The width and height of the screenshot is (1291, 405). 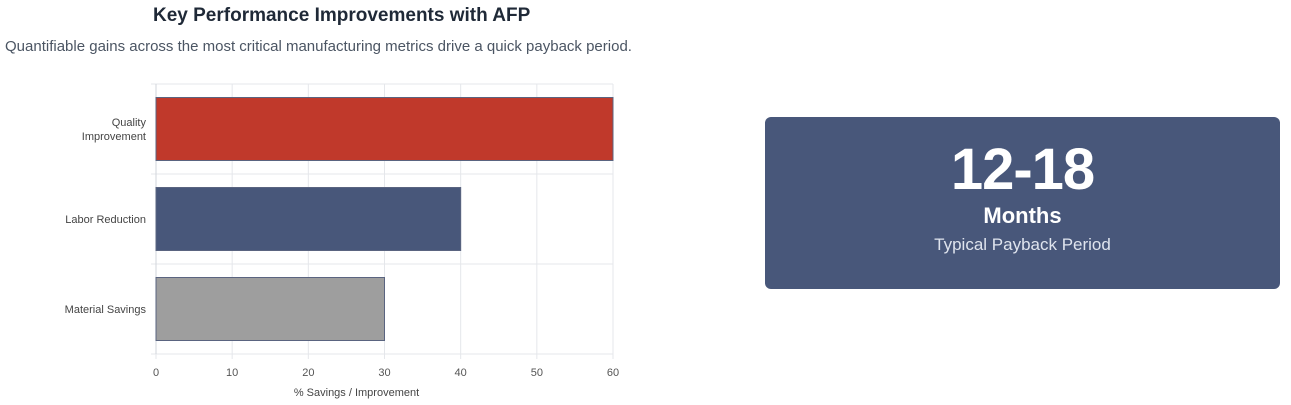 I want to click on payback-value: 12-18, so click(x=1022, y=169).